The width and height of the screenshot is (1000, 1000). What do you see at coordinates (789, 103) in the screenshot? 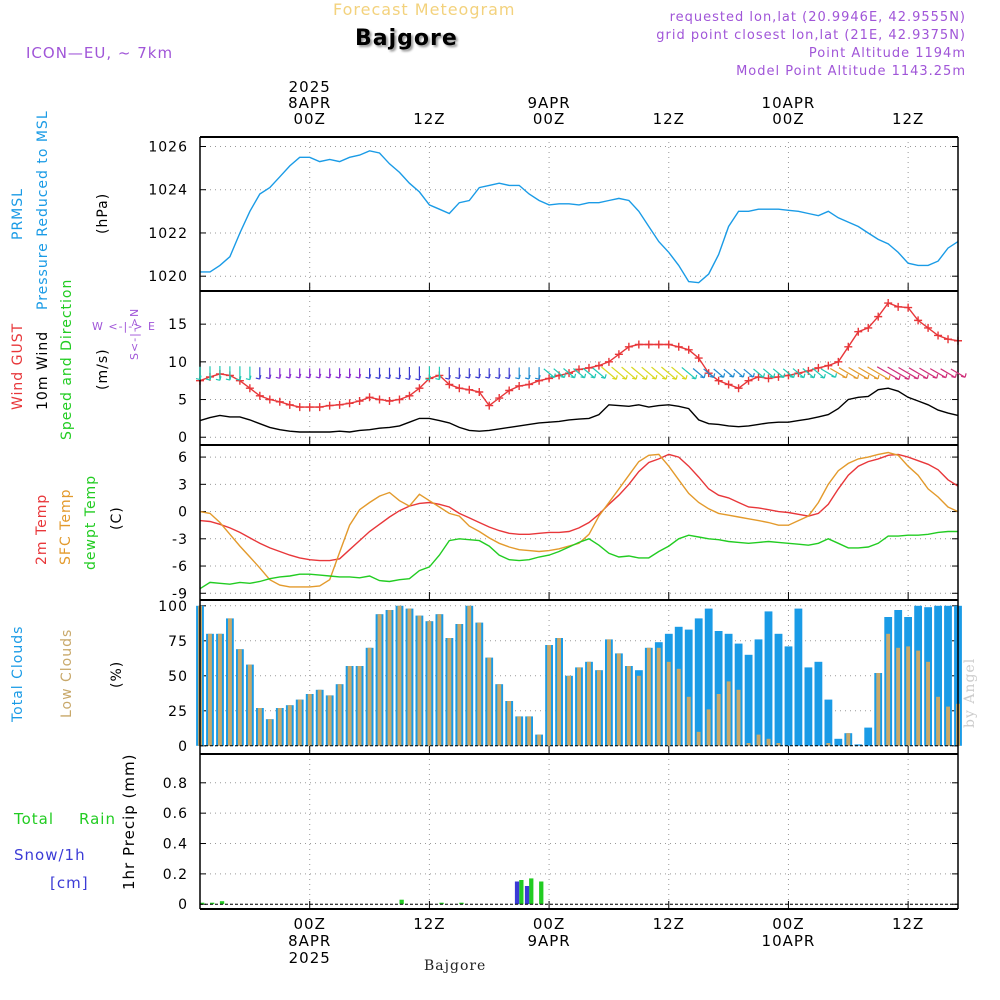
I see `top-time-label: 10APR` at bounding box center [789, 103].